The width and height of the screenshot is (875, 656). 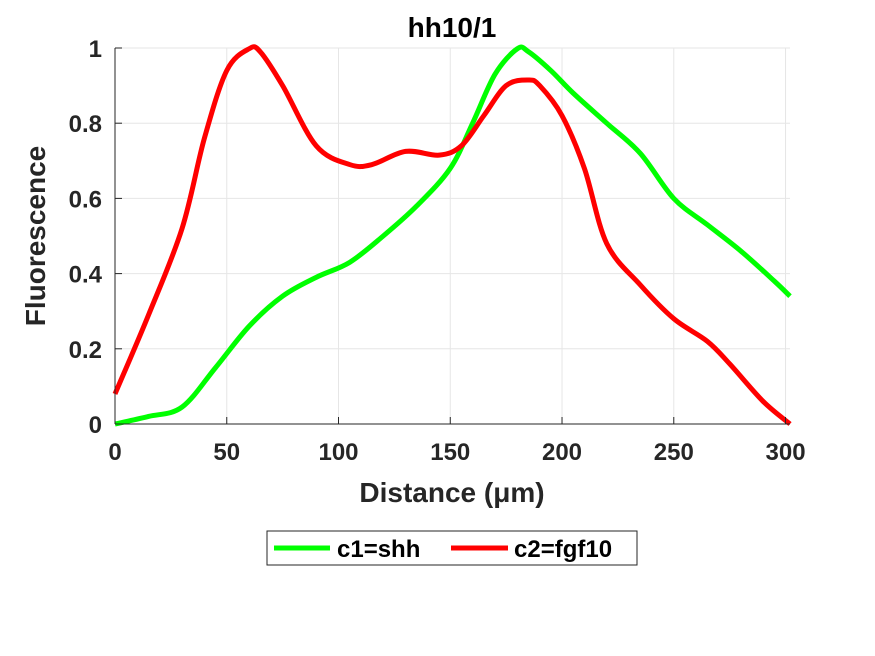 I want to click on x-tick-label: 200, so click(x=562, y=452).